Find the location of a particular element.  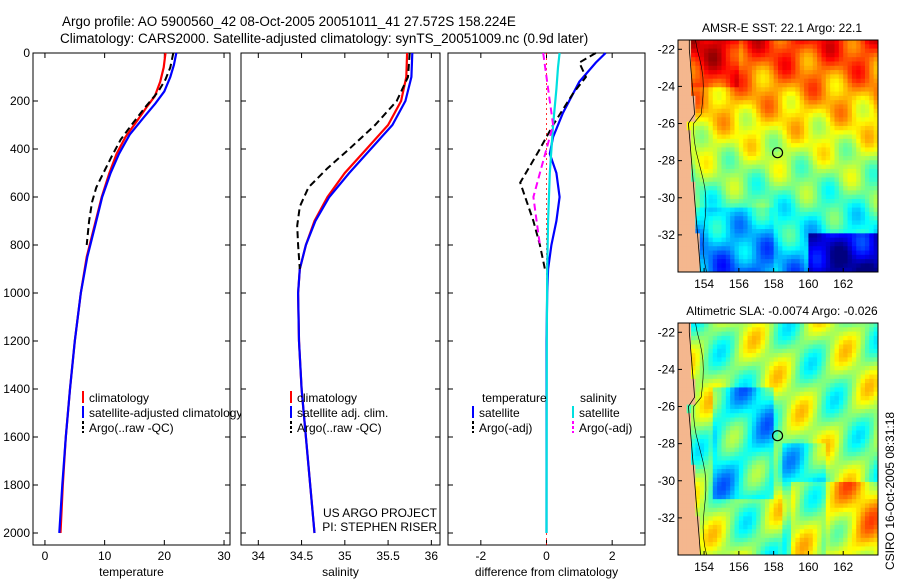

x-tick-label: 36 is located at coordinates (432, 556).